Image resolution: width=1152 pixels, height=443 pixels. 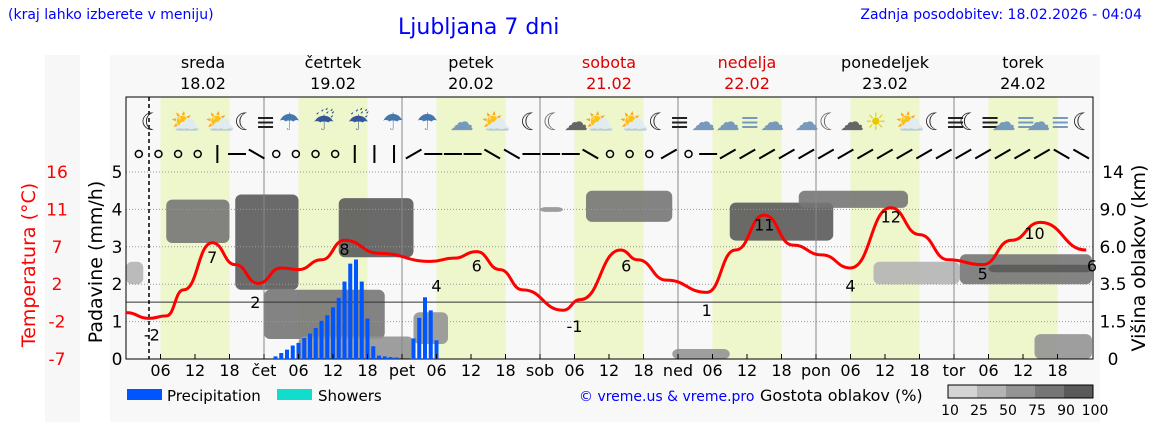 What do you see at coordinates (57, 360) in the screenshot?
I see `temperature-tick: -7` at bounding box center [57, 360].